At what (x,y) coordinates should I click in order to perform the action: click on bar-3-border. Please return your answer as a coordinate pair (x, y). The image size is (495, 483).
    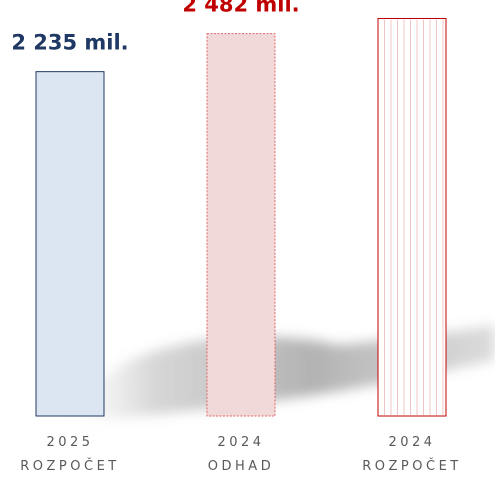
    Looking at the image, I should click on (412, 217).